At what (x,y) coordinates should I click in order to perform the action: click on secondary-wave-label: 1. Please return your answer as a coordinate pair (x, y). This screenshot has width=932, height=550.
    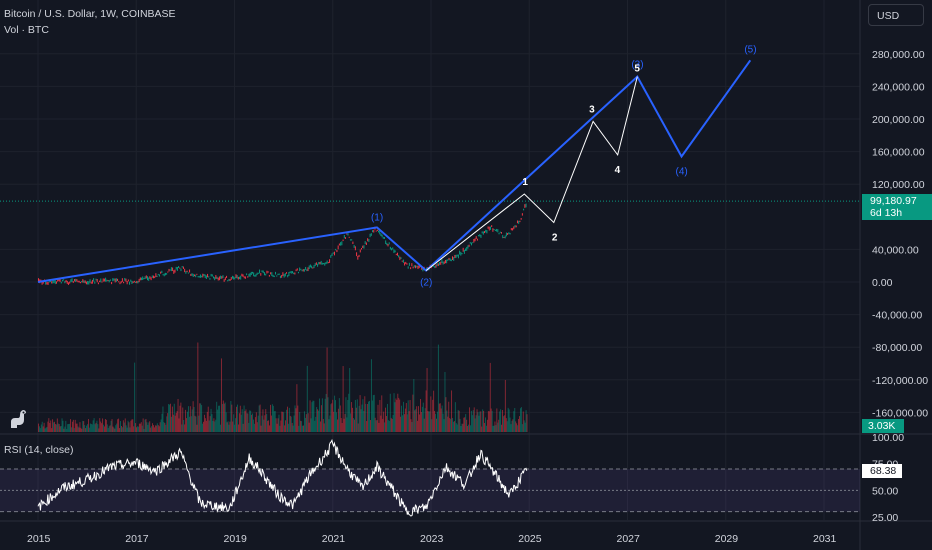
    Looking at the image, I should click on (525, 182).